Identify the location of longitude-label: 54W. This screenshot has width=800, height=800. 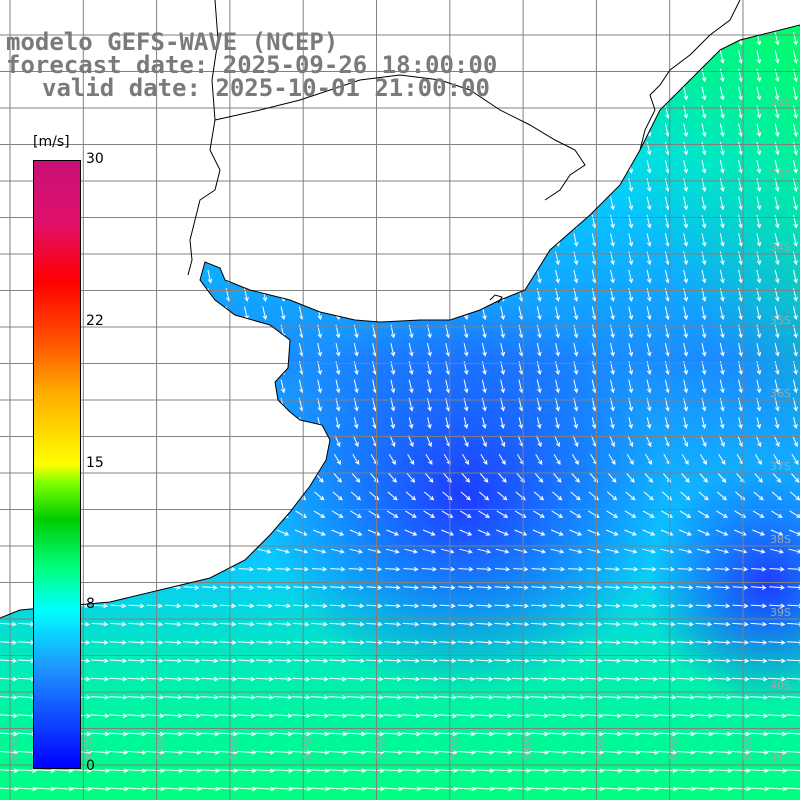
(527, 747).